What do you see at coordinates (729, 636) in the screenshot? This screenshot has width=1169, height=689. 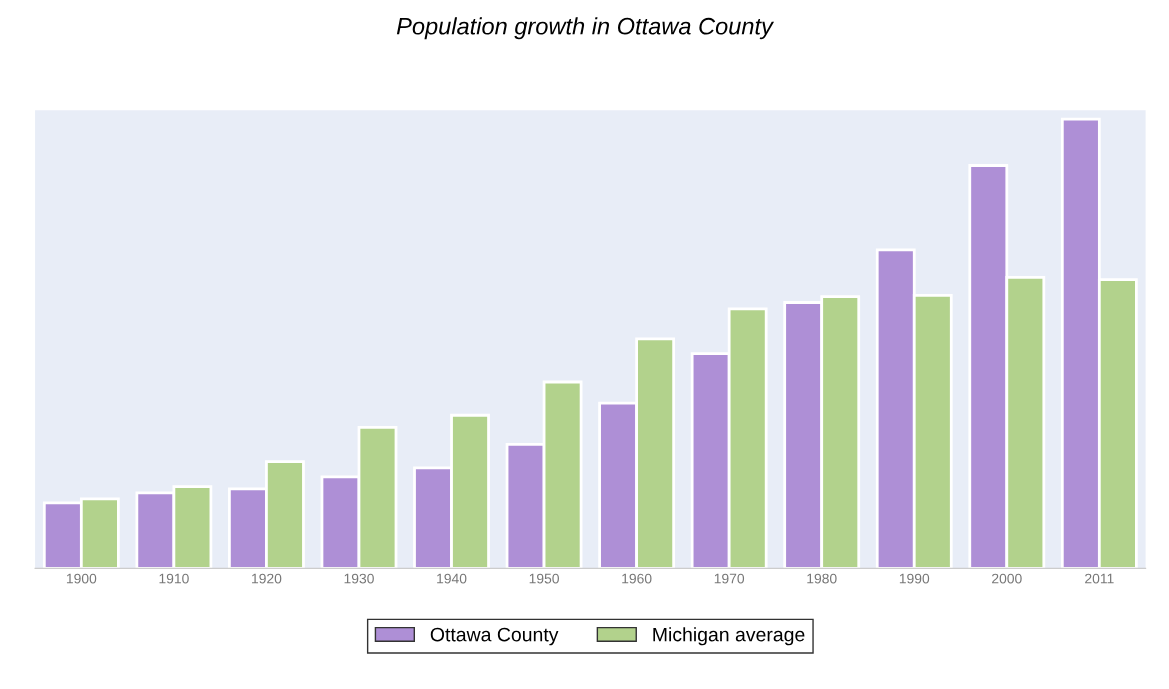 I see `legend-label: Michigan average` at bounding box center [729, 636].